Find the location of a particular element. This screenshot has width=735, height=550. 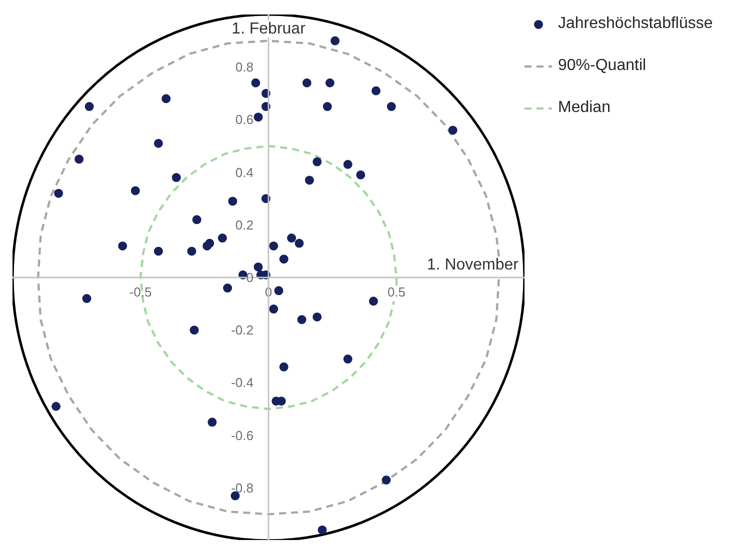

y-tick-label: -0.2 is located at coordinates (242, 330).